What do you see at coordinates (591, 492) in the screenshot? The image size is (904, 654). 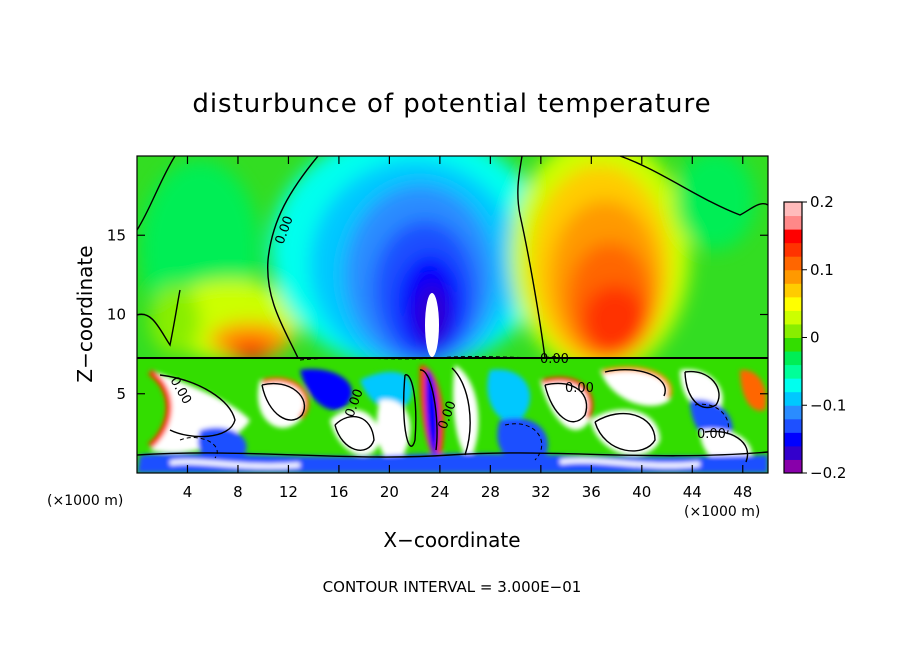 I see `x-tick-label: 36` at bounding box center [591, 492].